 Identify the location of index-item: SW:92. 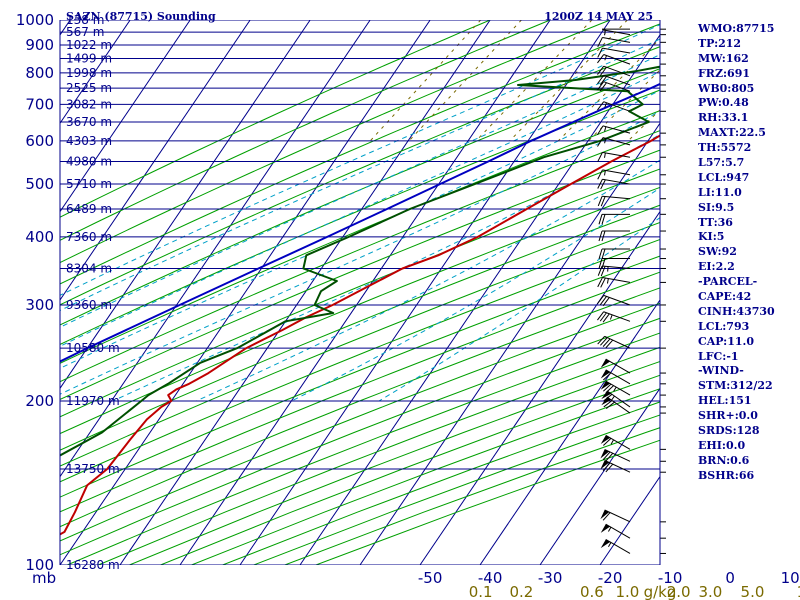
(717, 252).